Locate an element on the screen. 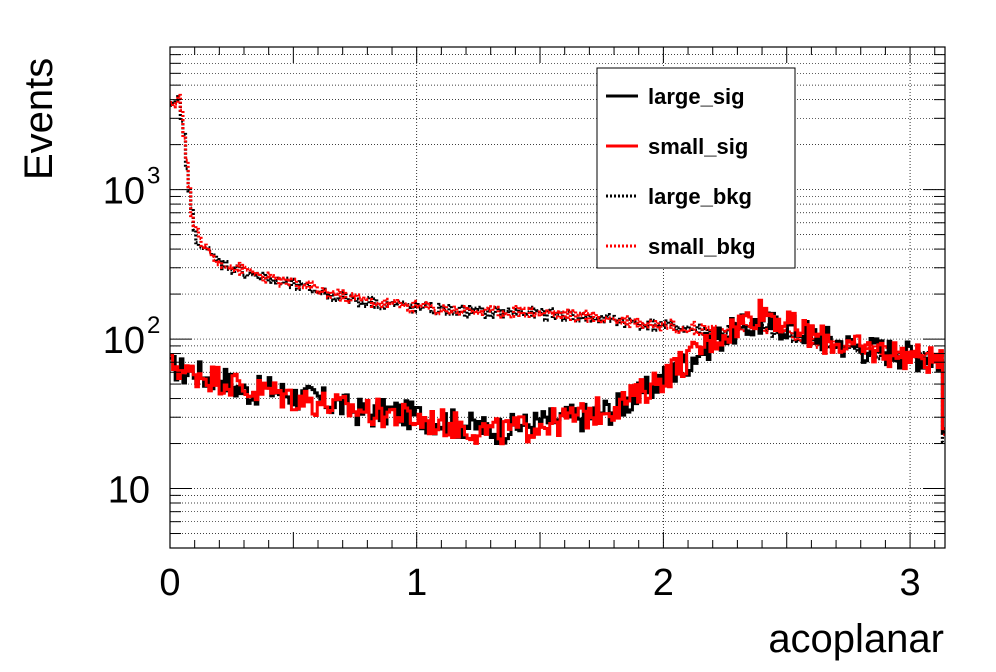 Image resolution: width=996 pixels, height=672 pixels. legend-box is located at coordinates (696, 168).